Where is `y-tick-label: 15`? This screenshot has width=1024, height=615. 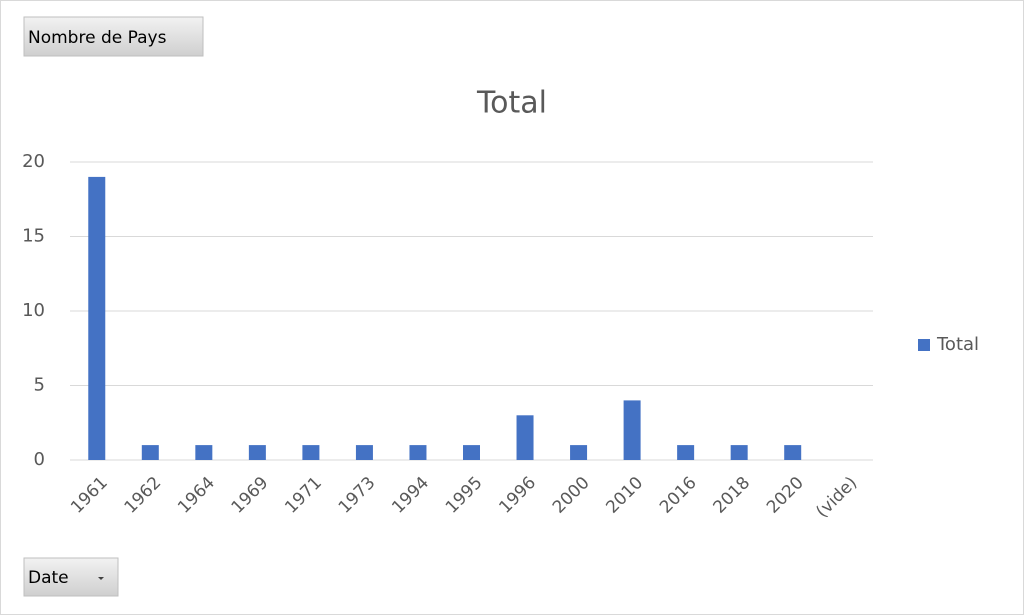 y-tick-label: 15 is located at coordinates (33, 236).